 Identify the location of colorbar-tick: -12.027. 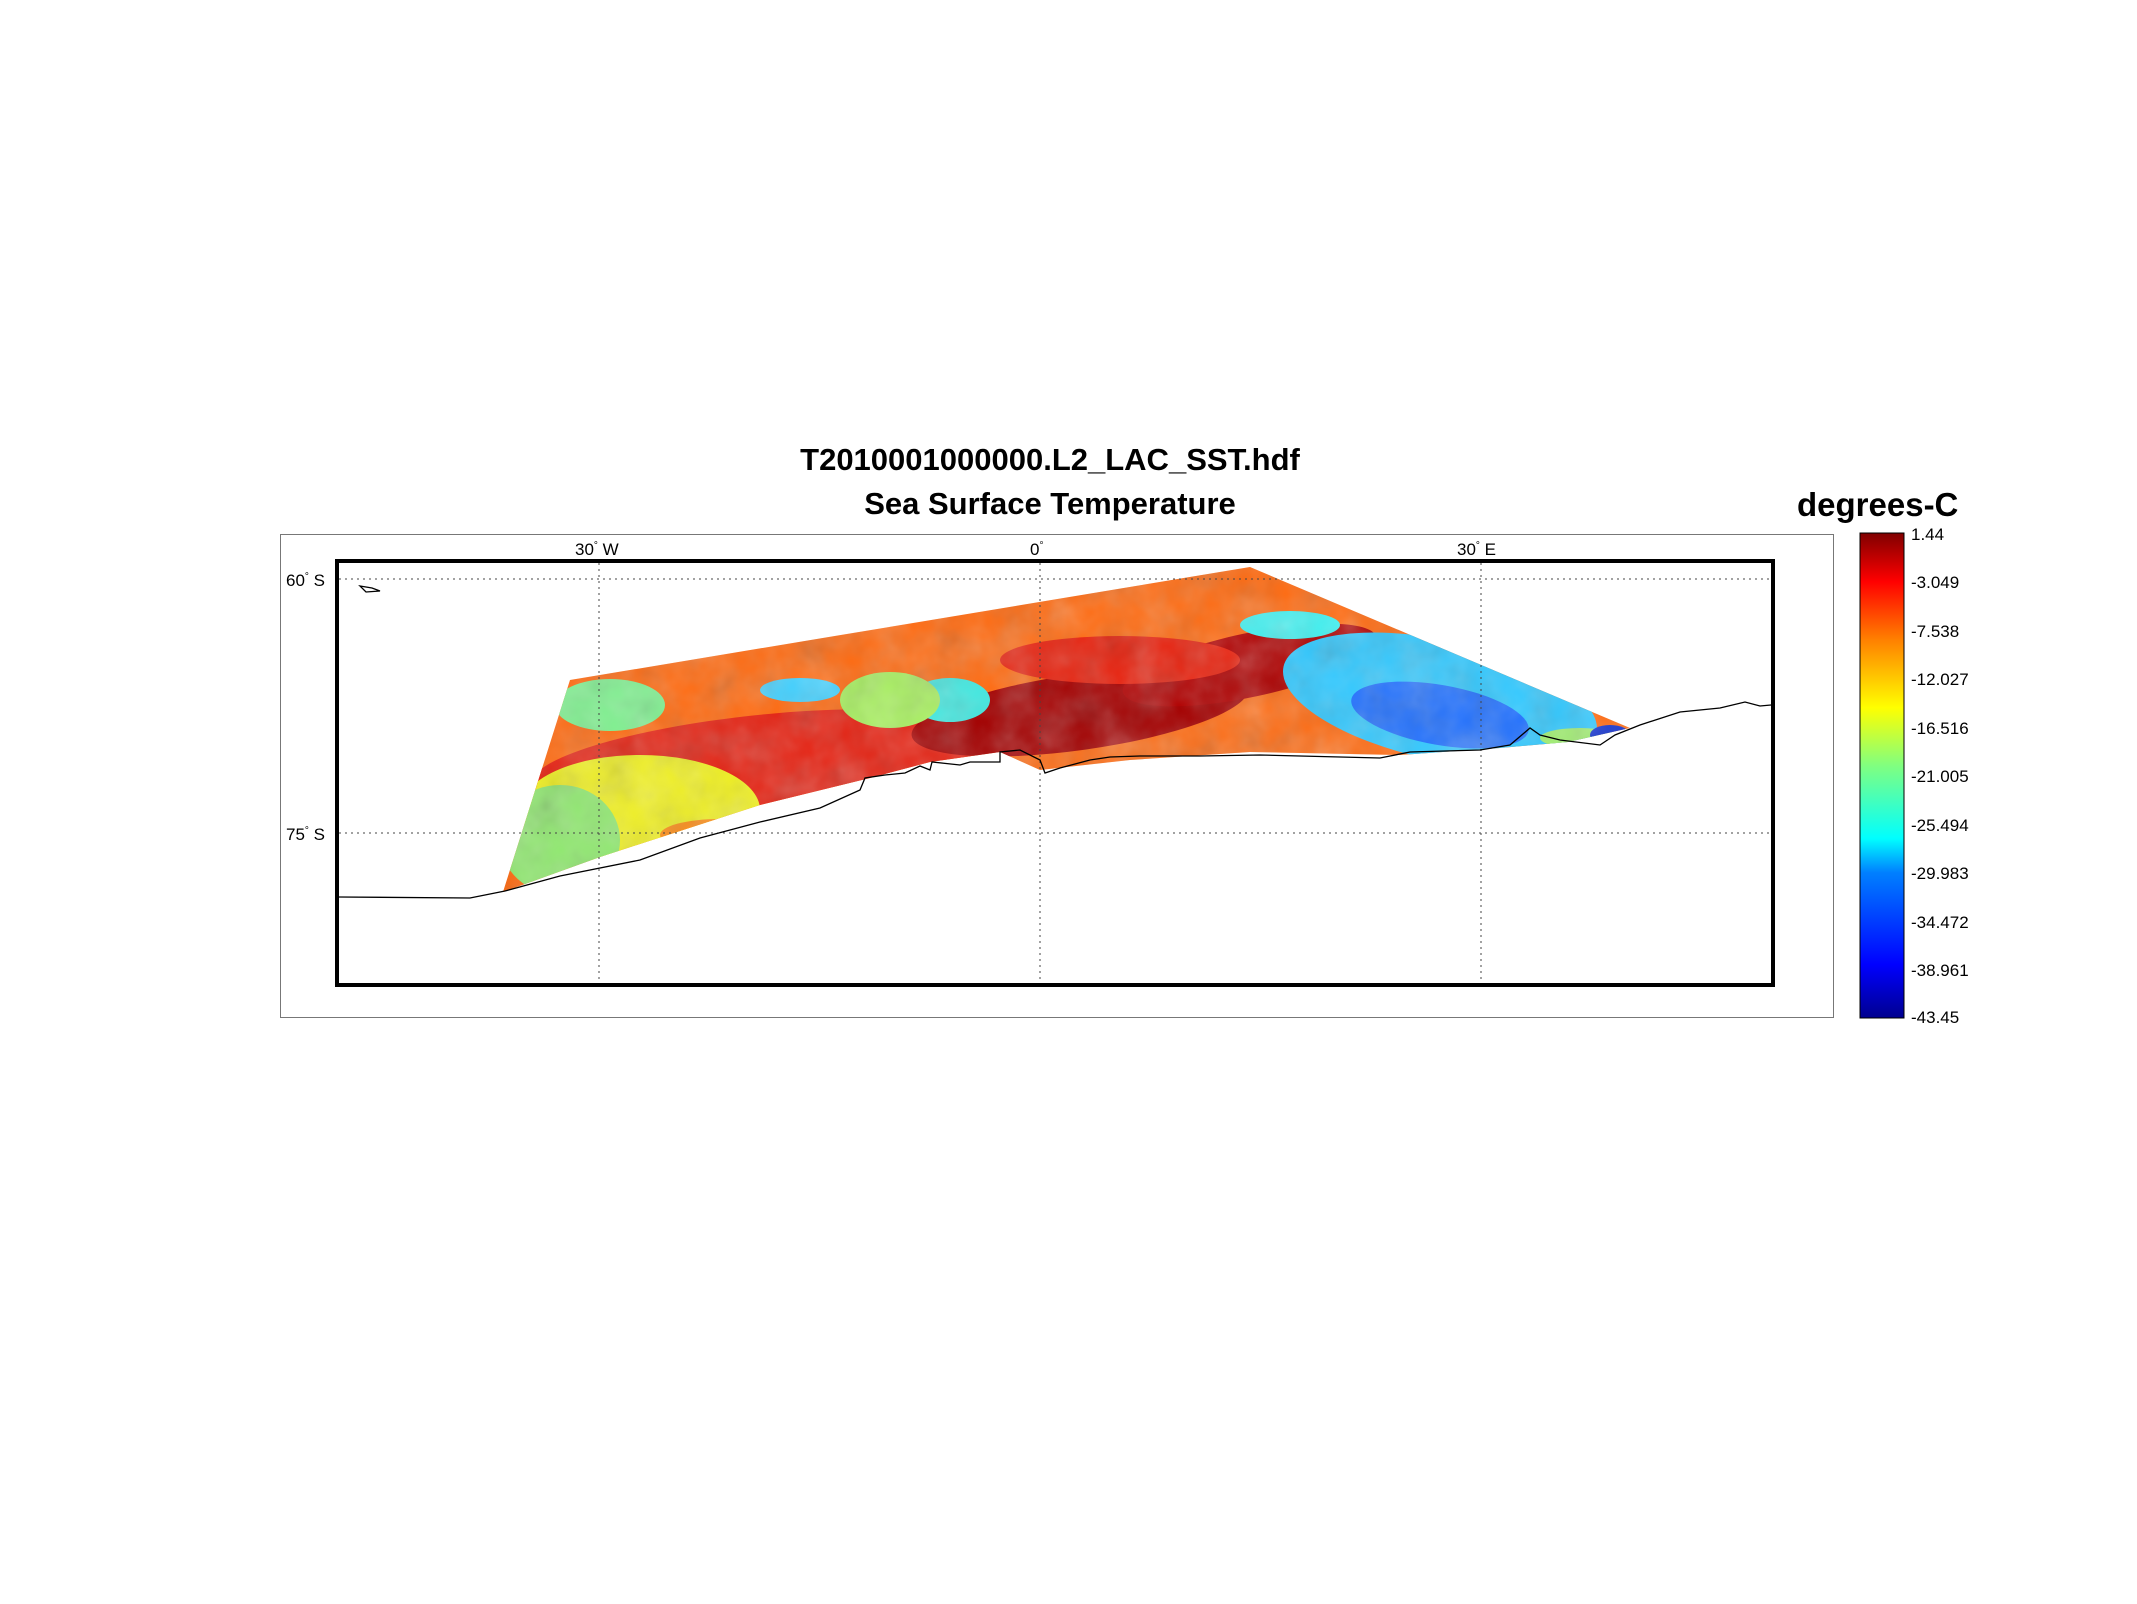
(1940, 679).